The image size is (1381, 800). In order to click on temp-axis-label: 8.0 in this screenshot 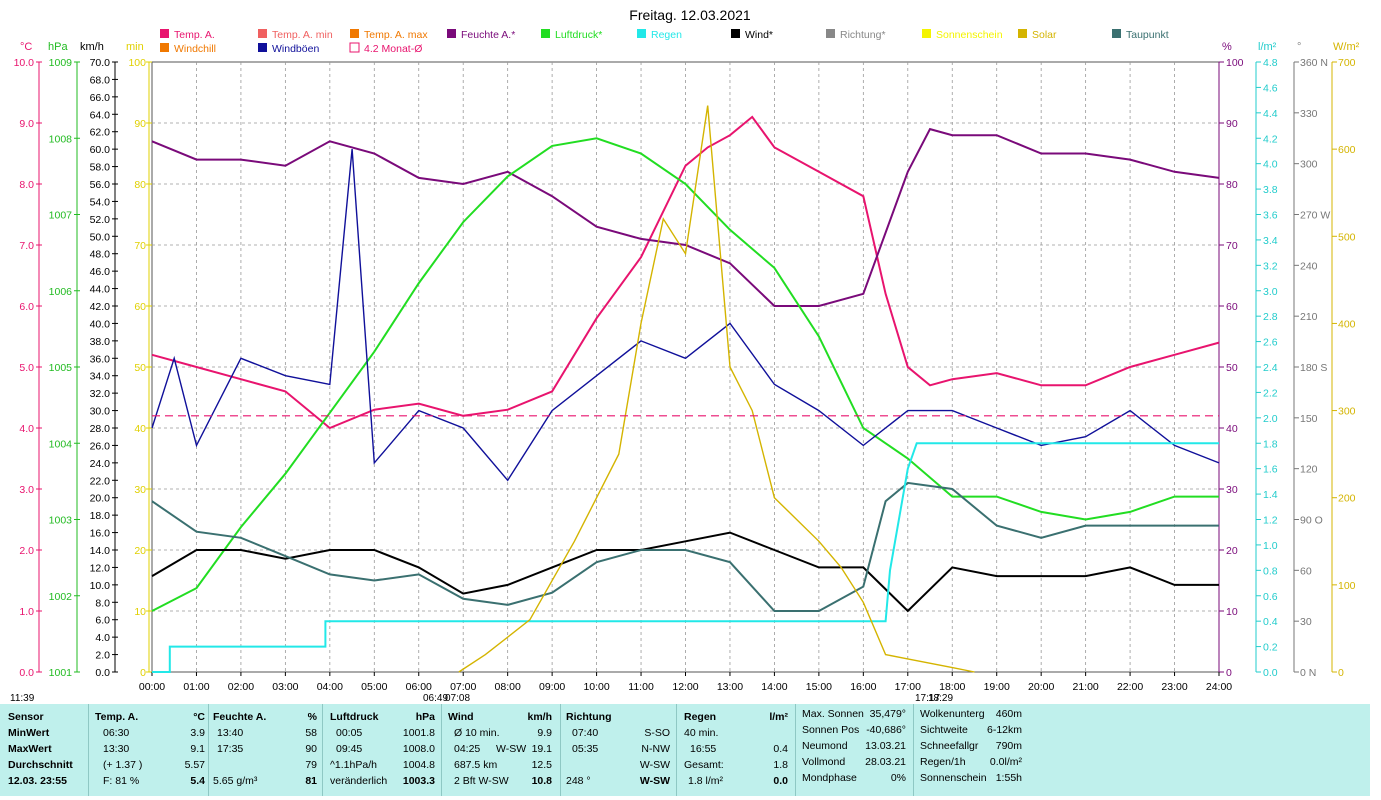, I will do `click(26, 185)`.